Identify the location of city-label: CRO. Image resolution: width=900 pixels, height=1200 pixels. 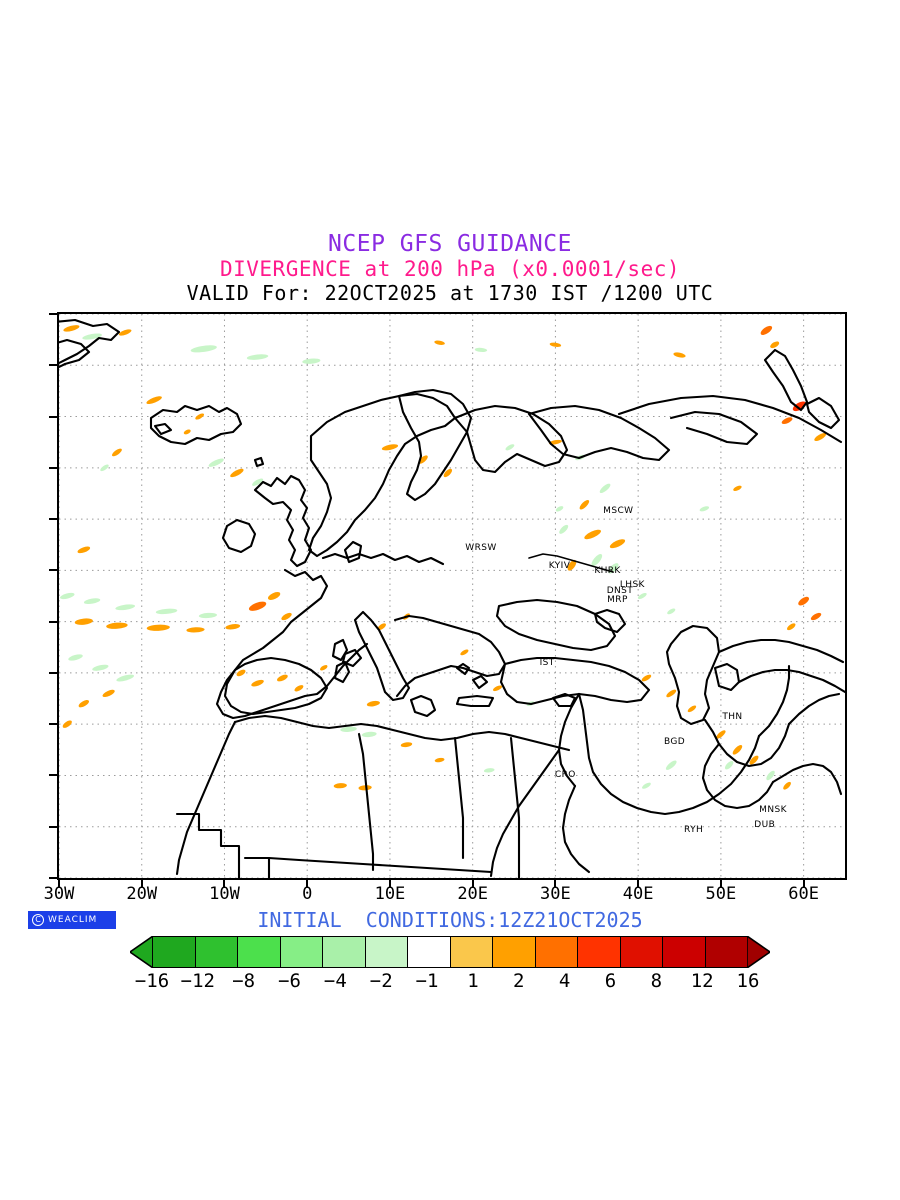
(565, 775).